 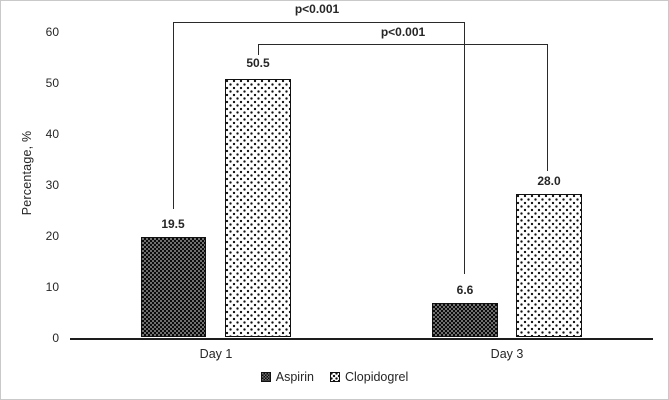 I want to click on significance-bracket-2-right-leg, so click(x=547, y=107).